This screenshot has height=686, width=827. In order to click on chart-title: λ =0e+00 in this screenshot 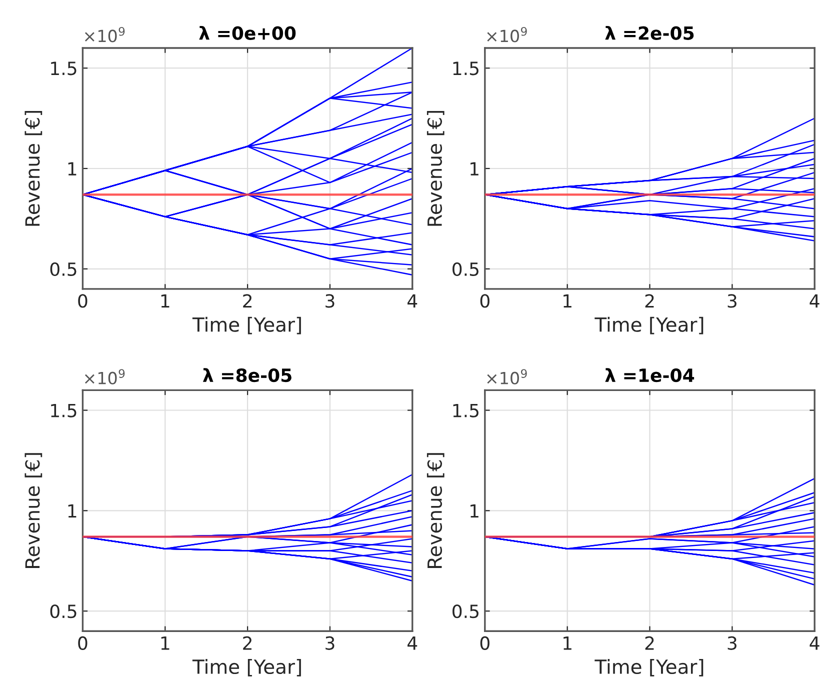, I will do `click(247, 33)`.